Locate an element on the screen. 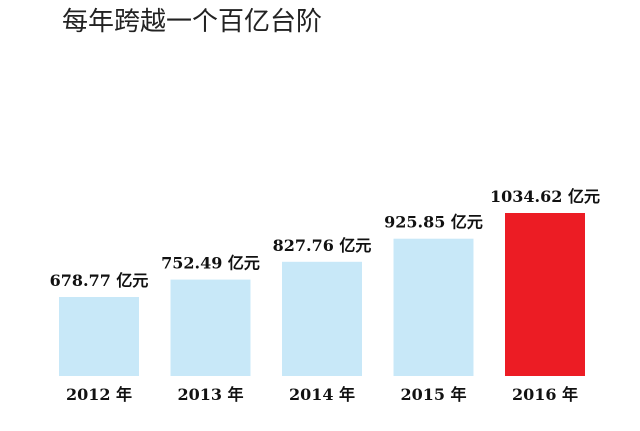 The width and height of the screenshot is (640, 431). value-label-0: 678.77 亿元 is located at coordinates (99, 280).